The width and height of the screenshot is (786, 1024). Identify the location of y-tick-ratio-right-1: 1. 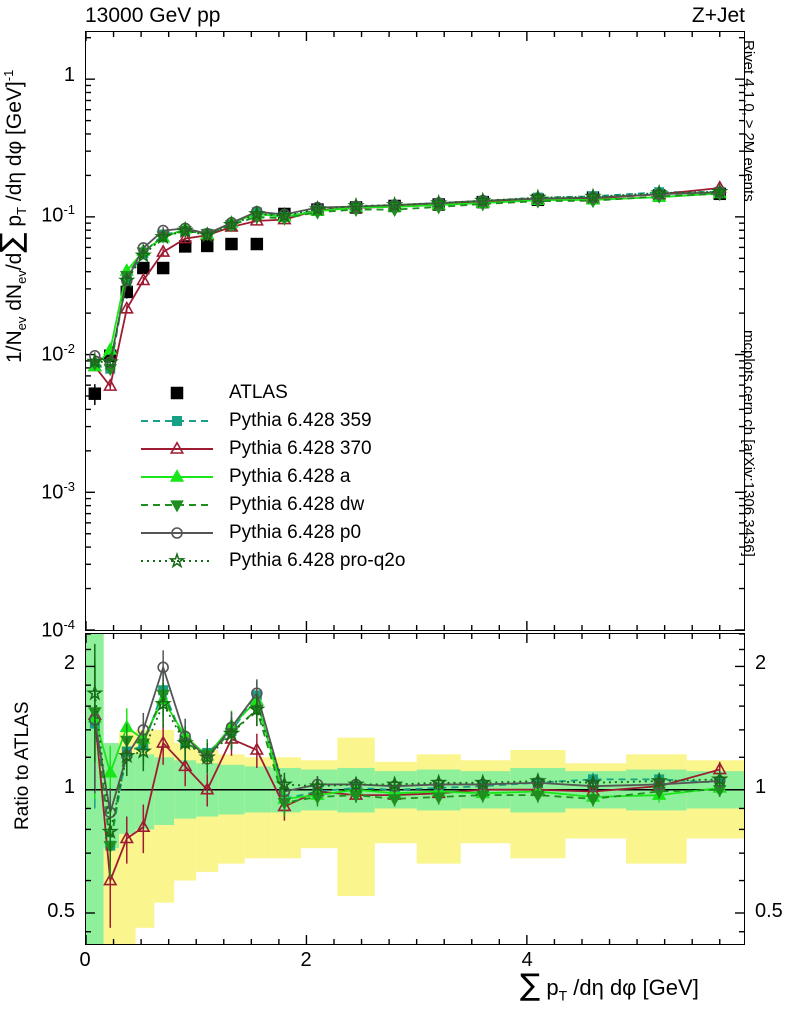
(761, 786).